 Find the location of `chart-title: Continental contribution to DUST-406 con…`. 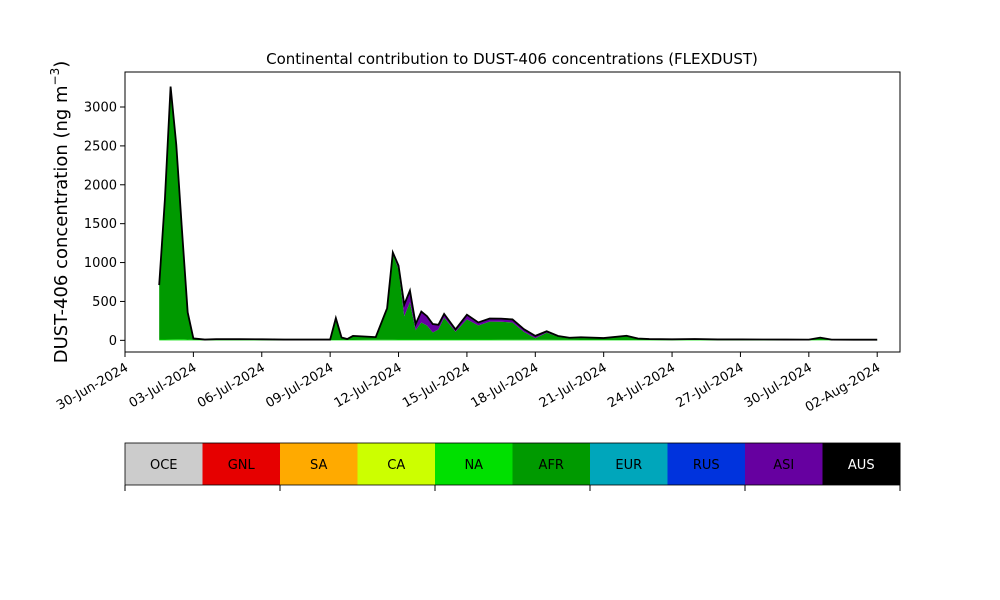

chart-title: Continental contribution to DUST-406 con… is located at coordinates (512, 59).